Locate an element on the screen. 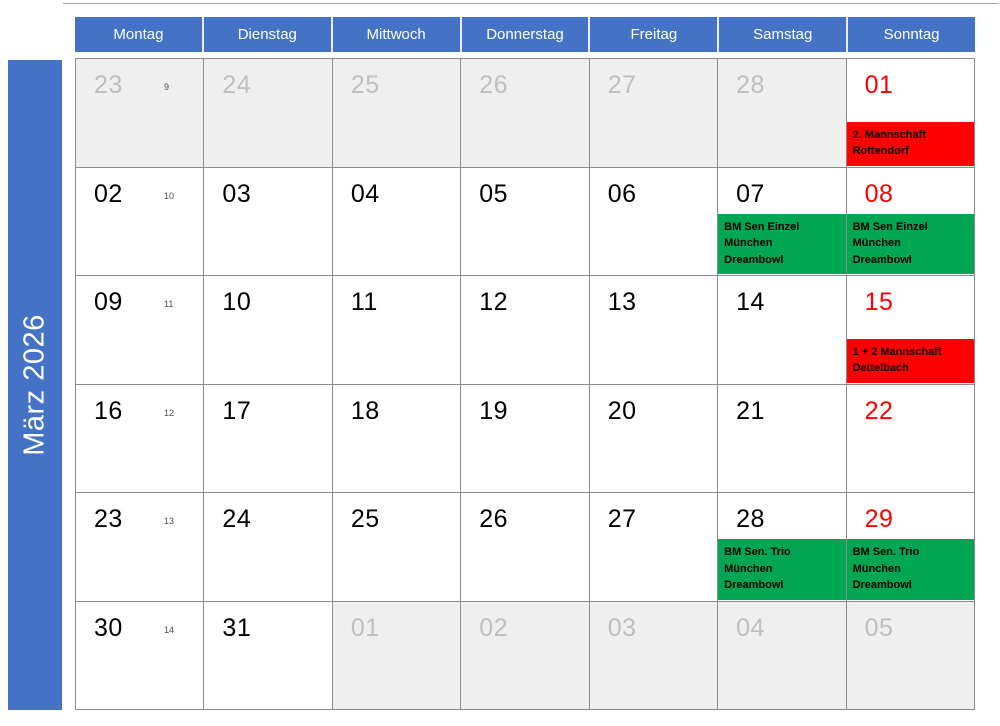  event-badge: 1 + 2 Mannschaft Dettelbach is located at coordinates (910, 360).